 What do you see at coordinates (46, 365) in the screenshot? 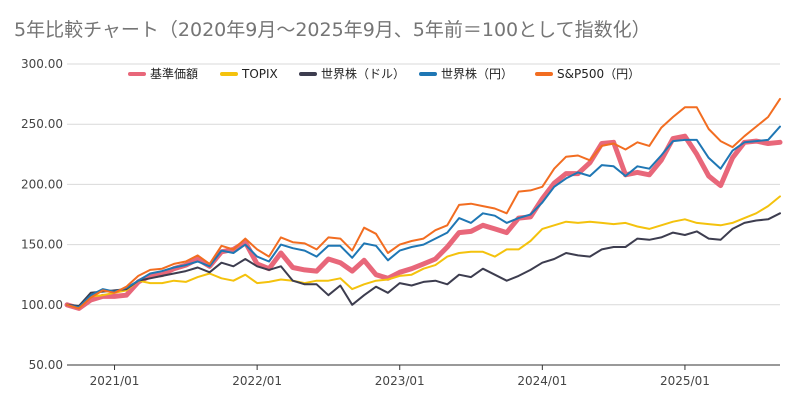
I see `y-tick-label: 50.00` at bounding box center [46, 365].